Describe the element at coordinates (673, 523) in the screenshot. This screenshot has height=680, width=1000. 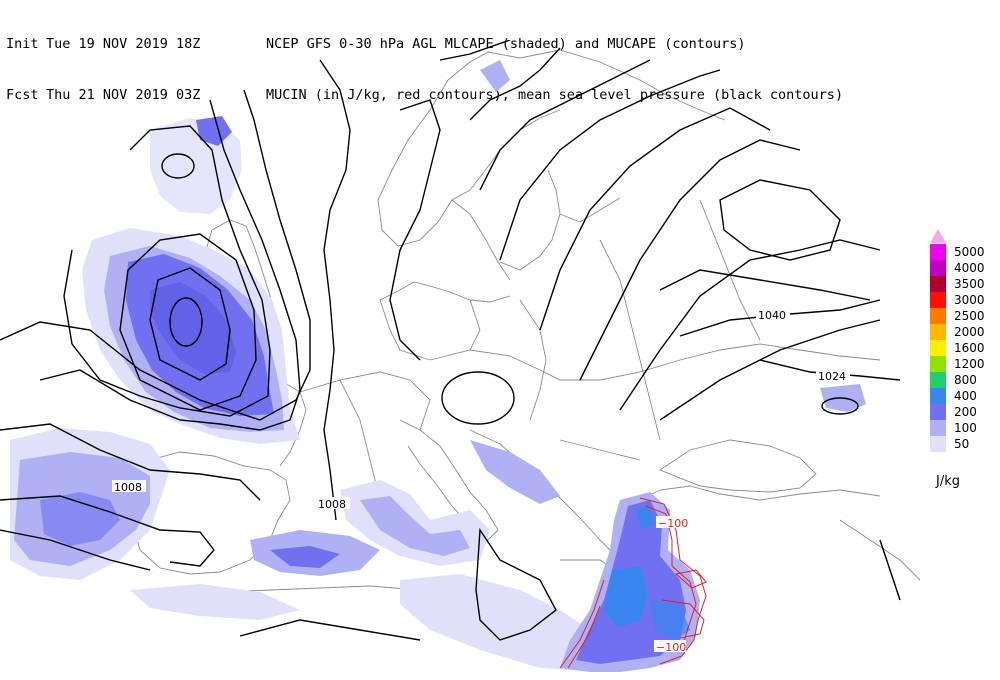
I see `mucin-label-100-north: −100` at that location.